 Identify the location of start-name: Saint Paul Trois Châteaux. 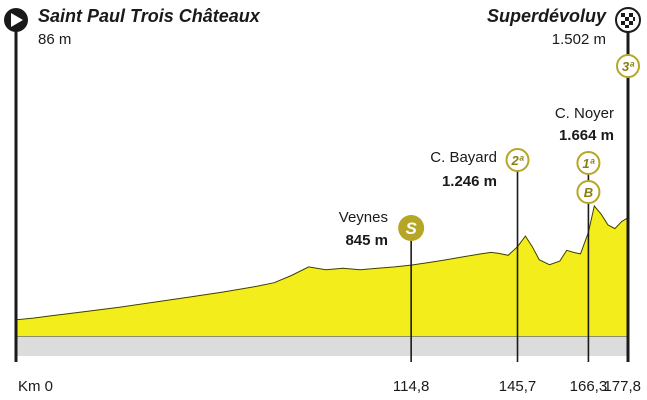
(149, 16).